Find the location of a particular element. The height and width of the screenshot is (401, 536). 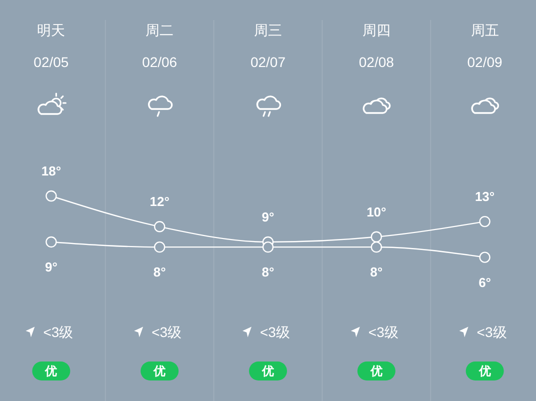

text: 02/08 is located at coordinates (376, 62).